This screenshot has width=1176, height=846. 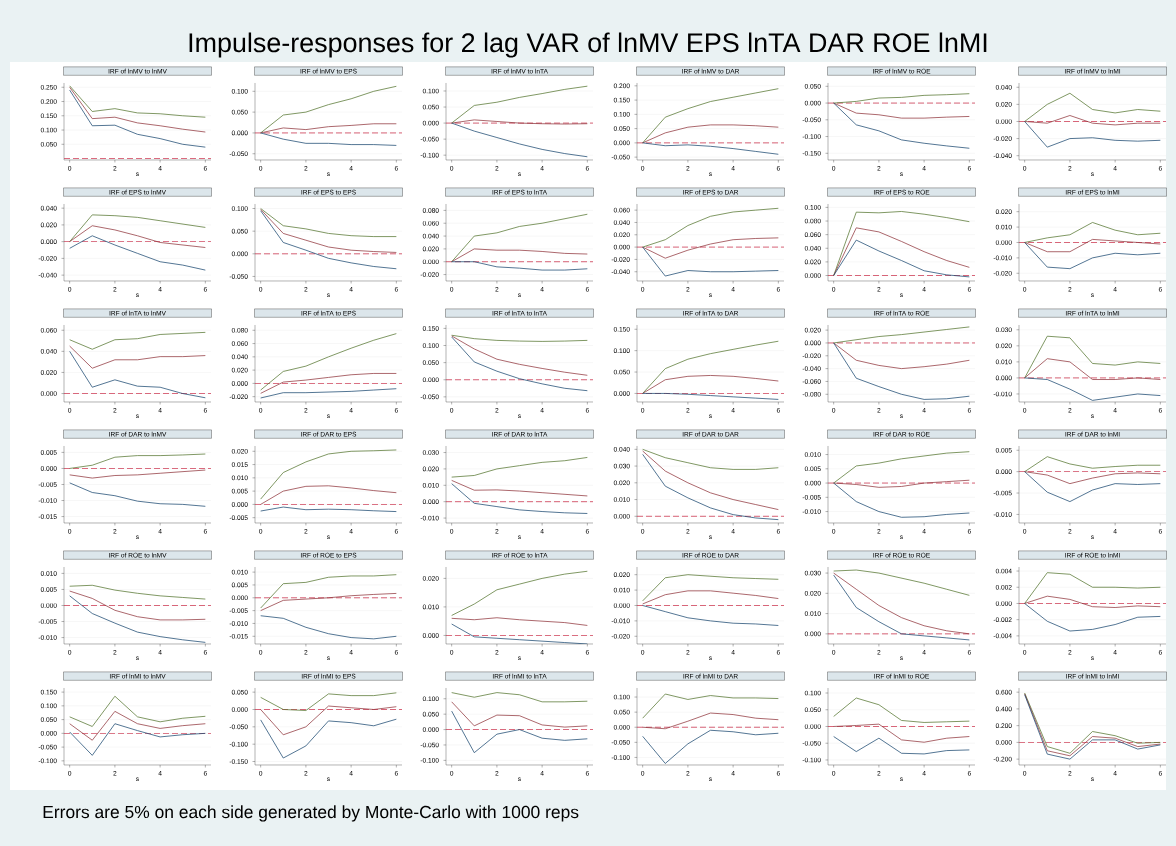 I want to click on text: Impulse-responses for 2 lag VAR of lnMV EPS lnTA DAR ROE lnMI, so click(x=588, y=45).